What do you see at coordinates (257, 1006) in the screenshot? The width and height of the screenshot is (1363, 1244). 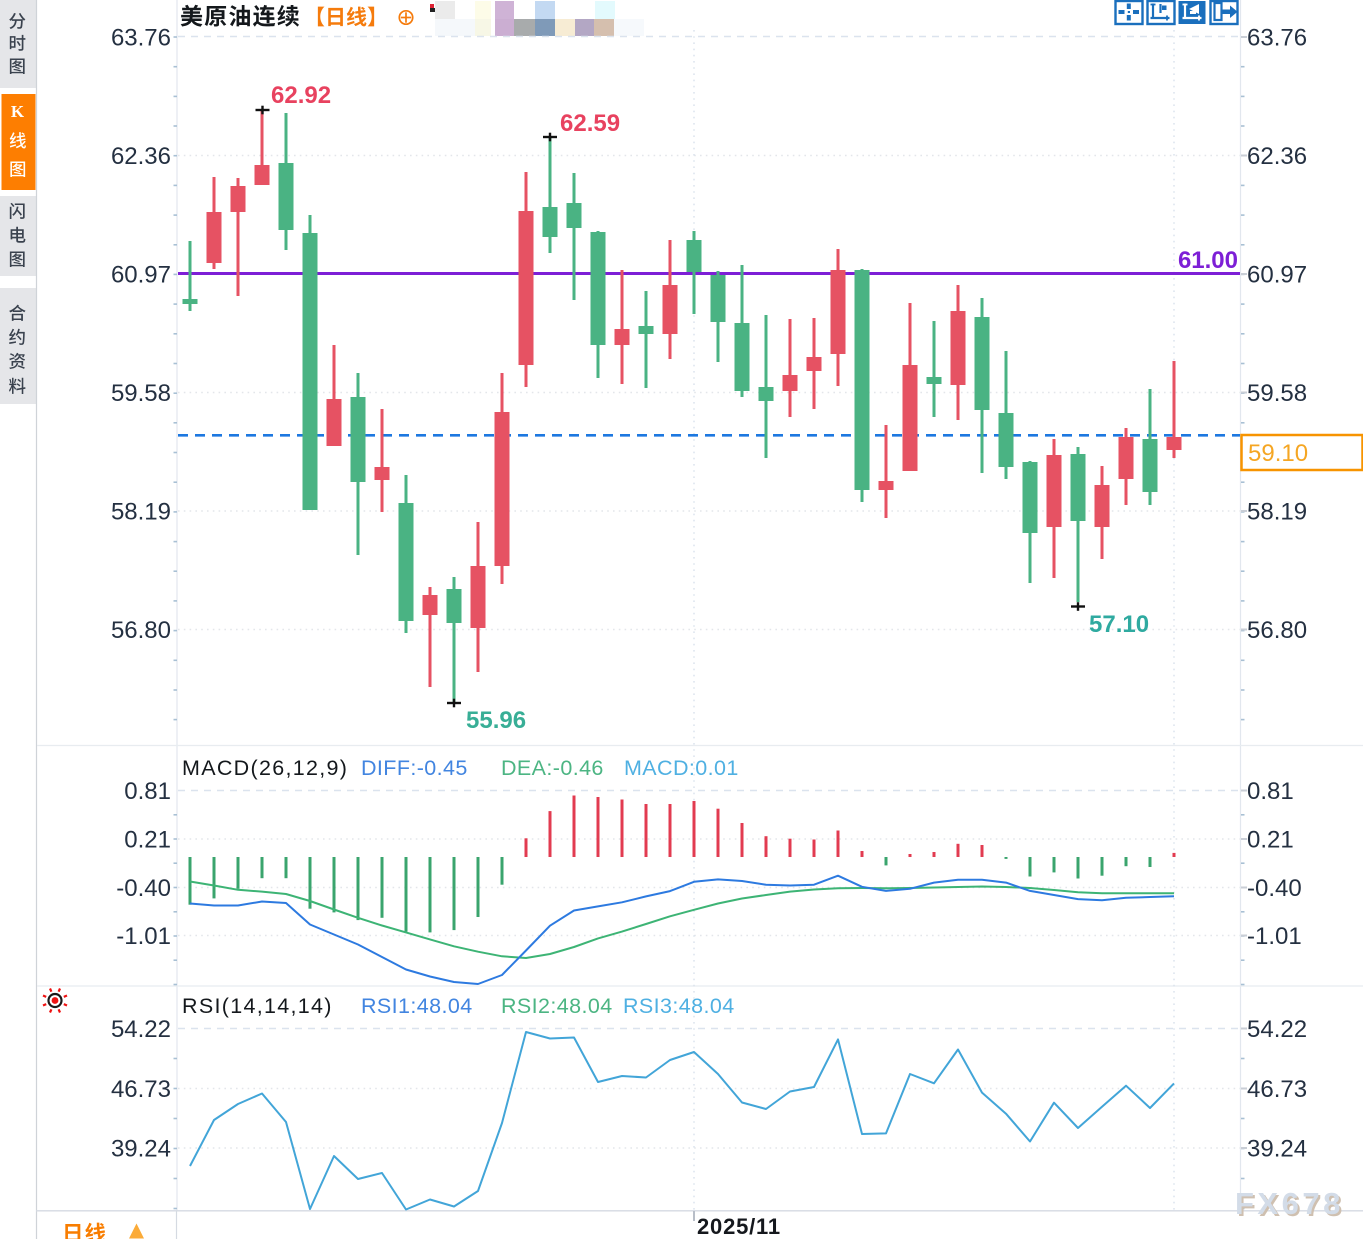 I see `svg-text: RSI(14,14,14)` at bounding box center [257, 1006].